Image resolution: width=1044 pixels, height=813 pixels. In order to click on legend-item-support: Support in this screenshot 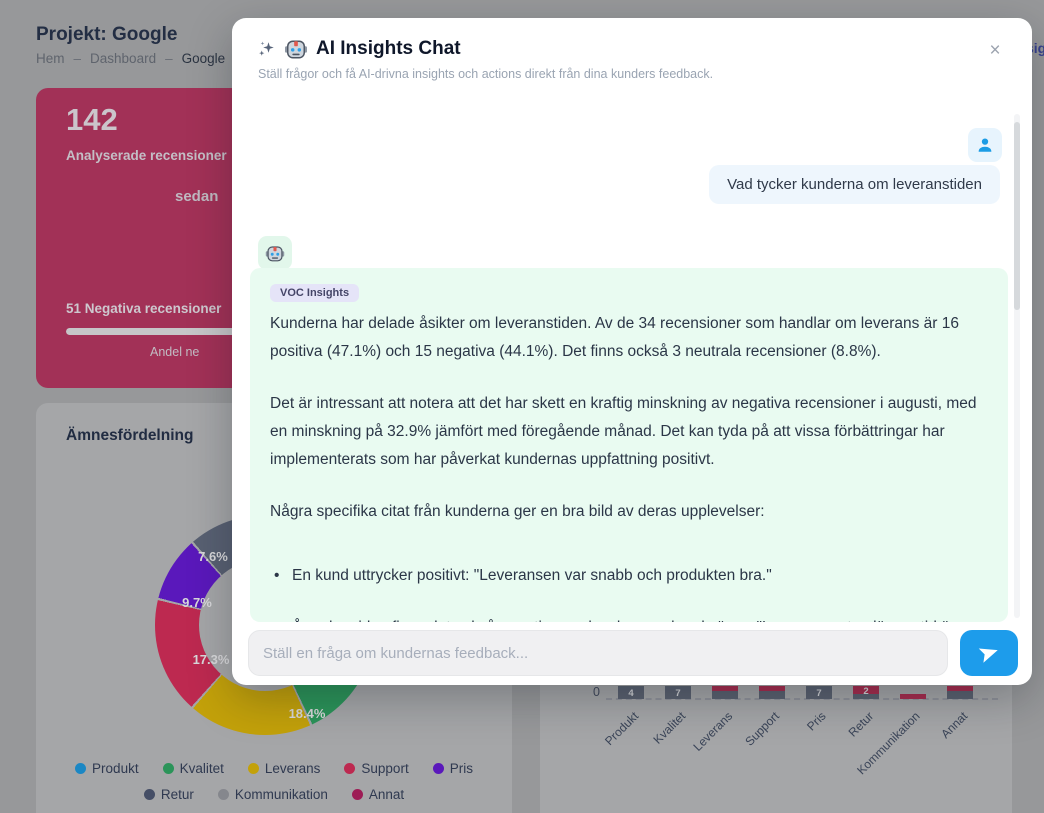, I will do `click(376, 768)`.